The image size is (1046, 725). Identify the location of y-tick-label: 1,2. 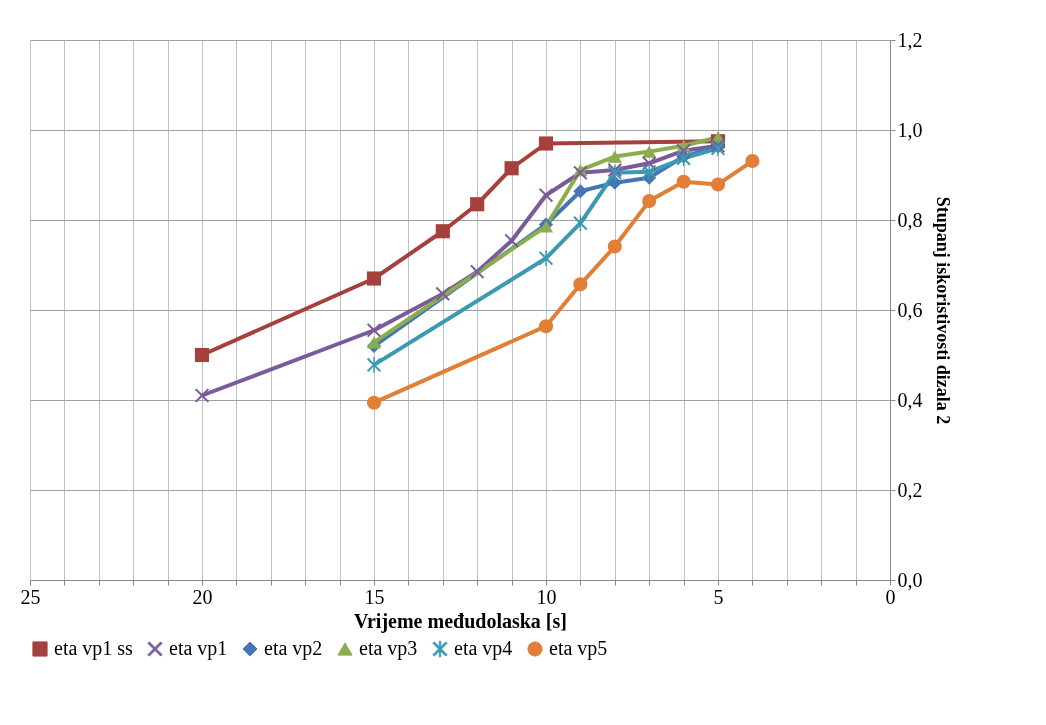
(910, 39).